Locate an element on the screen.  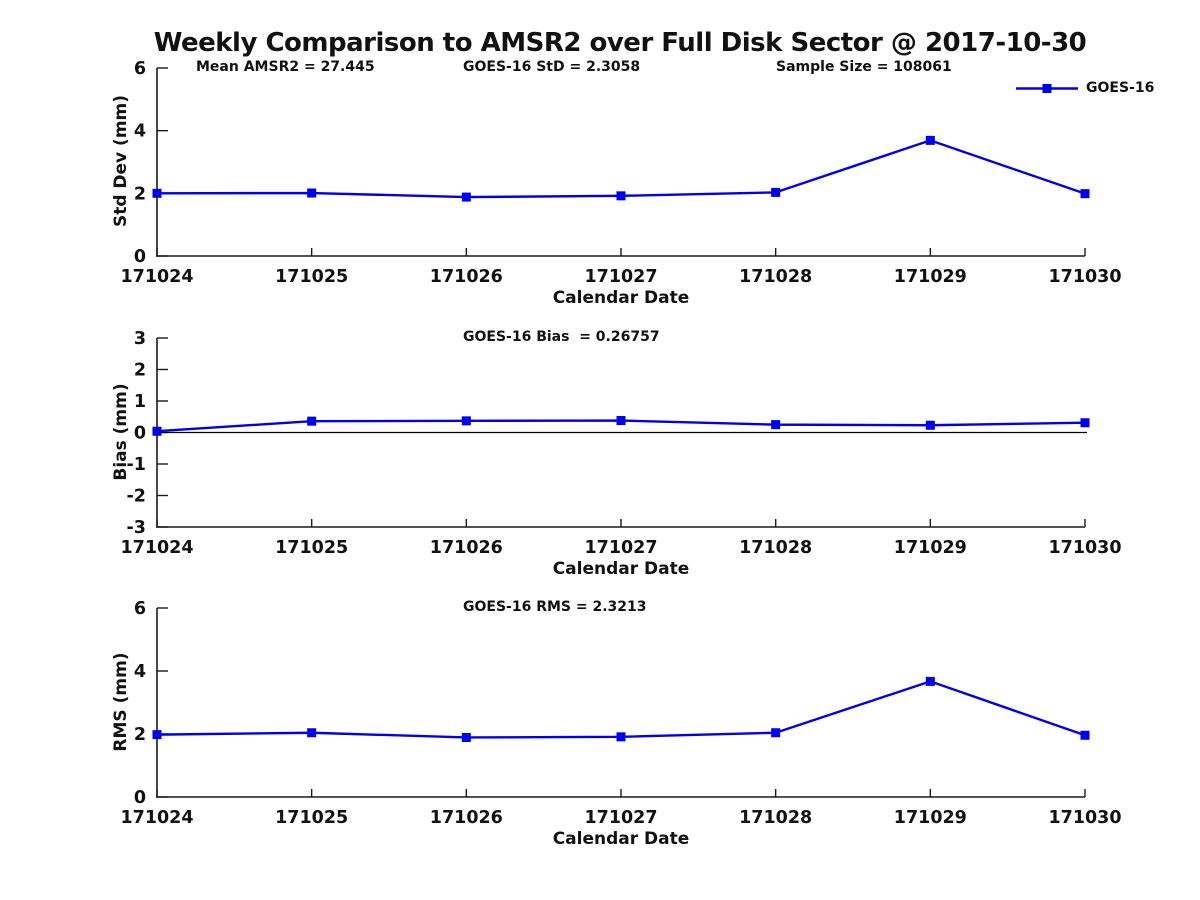
annotation-goes16-std: GOES-16 StD = 2.3058 is located at coordinates (552, 67).